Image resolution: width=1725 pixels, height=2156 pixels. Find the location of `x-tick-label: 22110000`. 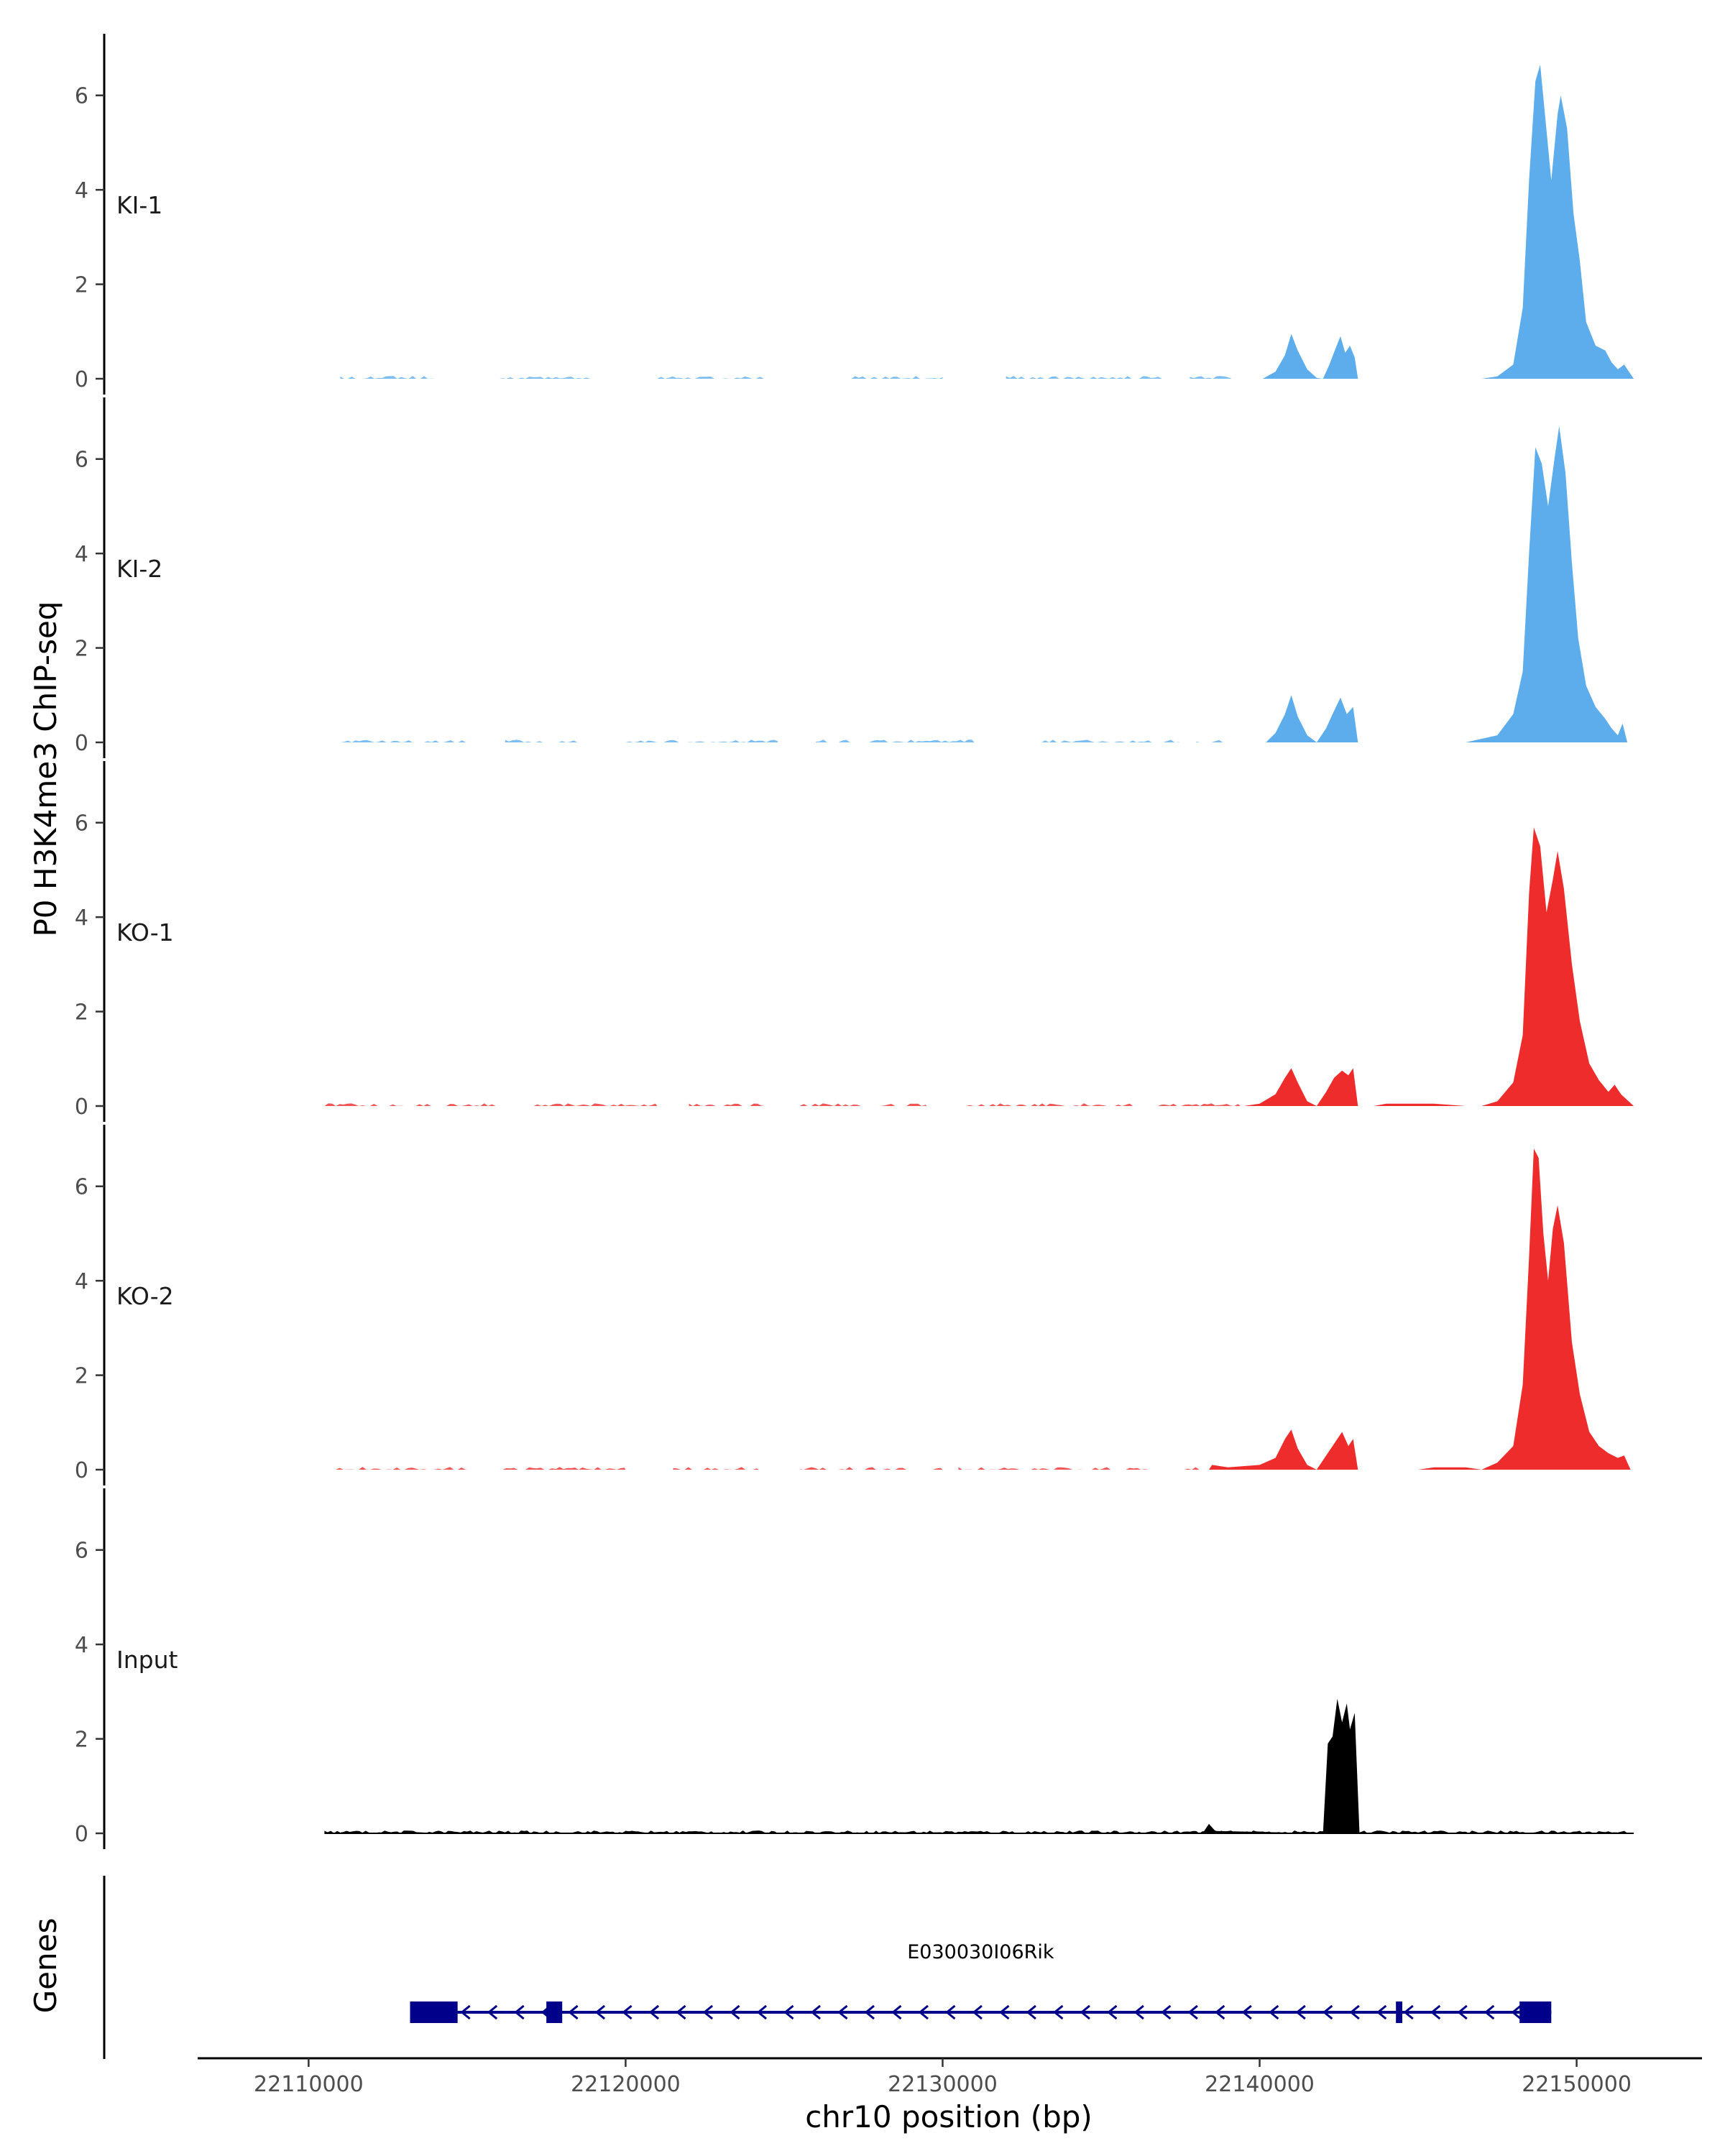

x-tick-label: 22110000 is located at coordinates (309, 2084).